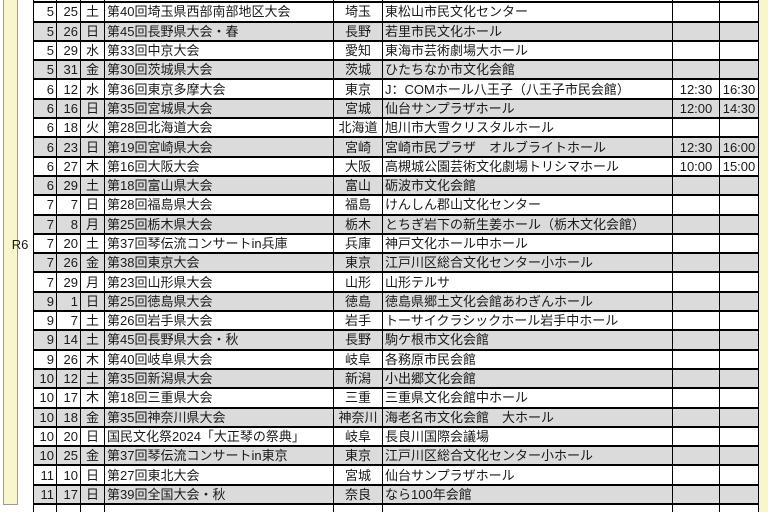 This screenshot has height=512, width=768. What do you see at coordinates (396, 51) in the screenshot?
I see `table-row: 5 29 水第33回中京大会 愛知 東海市芸術劇場大ホール` at bounding box center [396, 51].